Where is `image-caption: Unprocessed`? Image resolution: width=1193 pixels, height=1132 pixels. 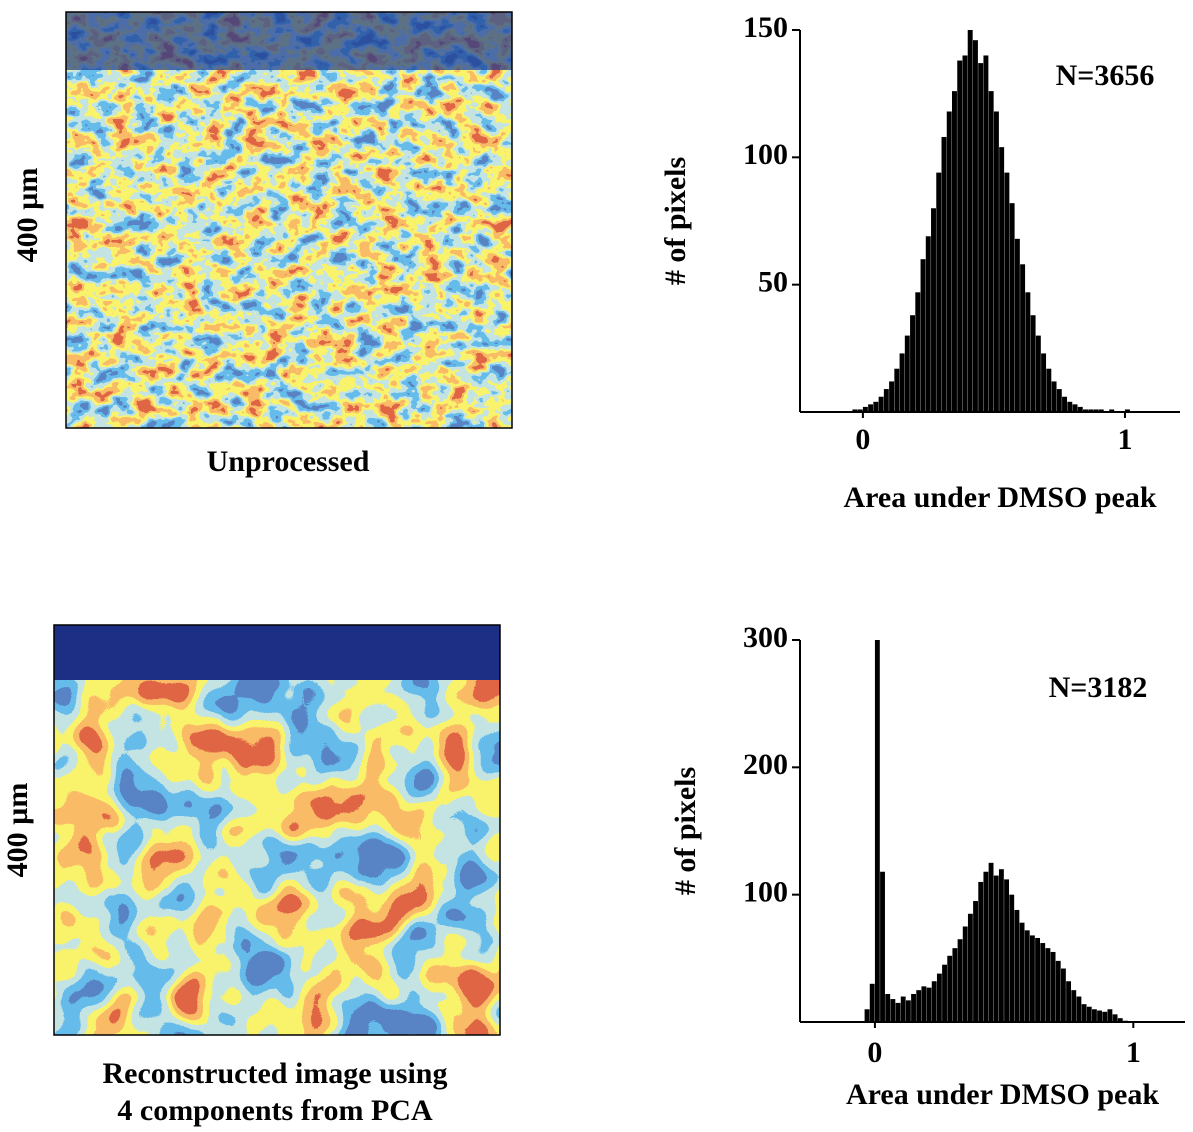 image-caption: Unprocessed is located at coordinates (288, 461).